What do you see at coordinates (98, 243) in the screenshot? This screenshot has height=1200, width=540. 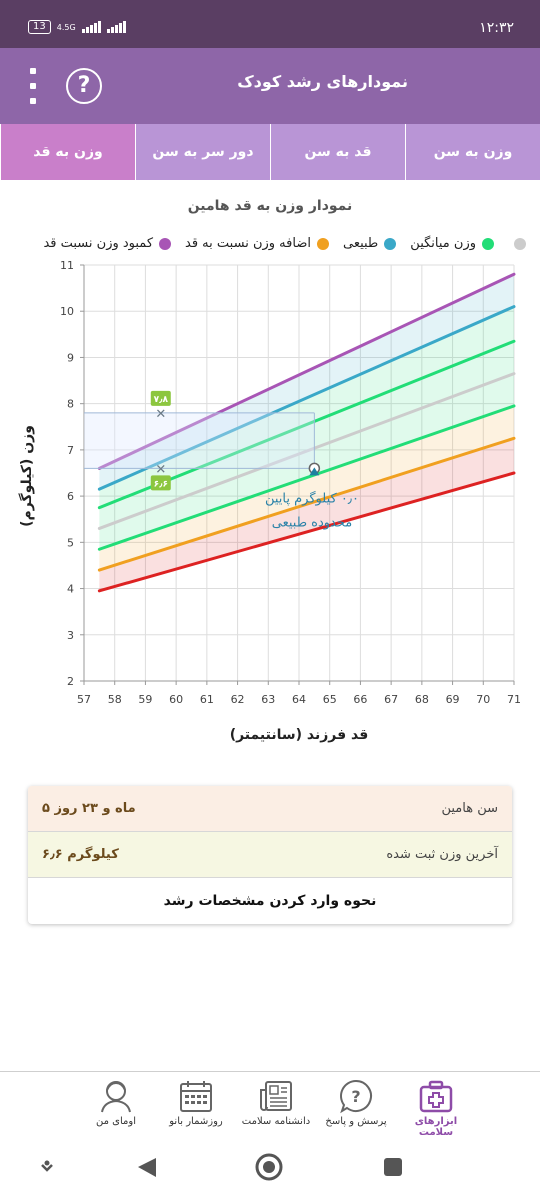 I see `legend-label: کمبود وزن نسبت قد` at bounding box center [98, 243].